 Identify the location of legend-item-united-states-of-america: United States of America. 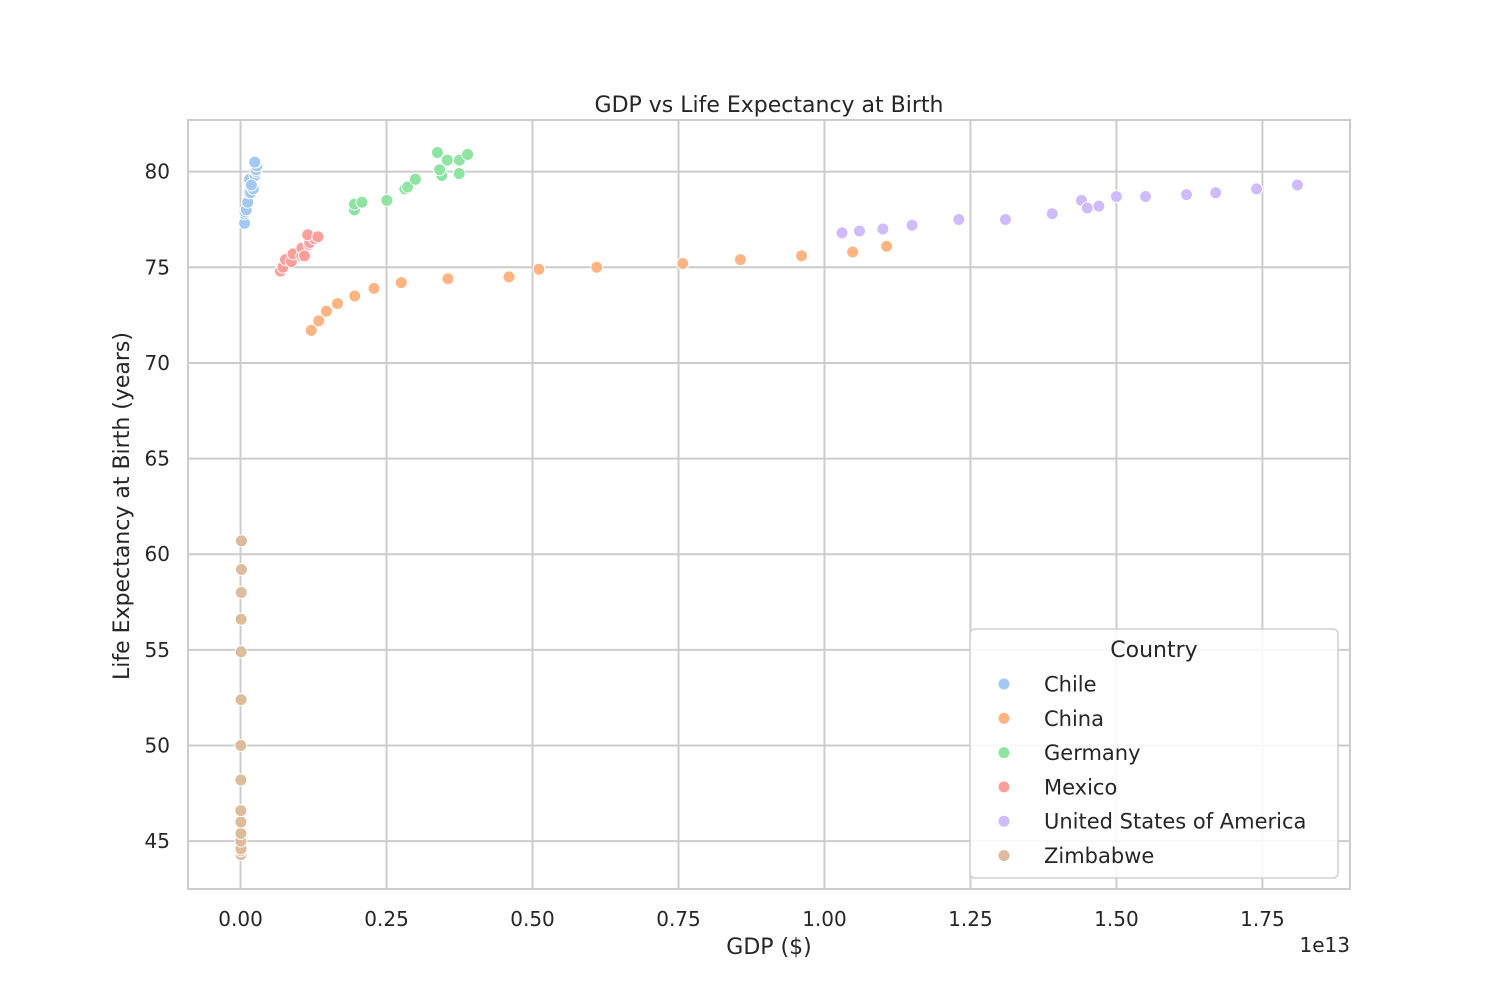
(1152, 822).